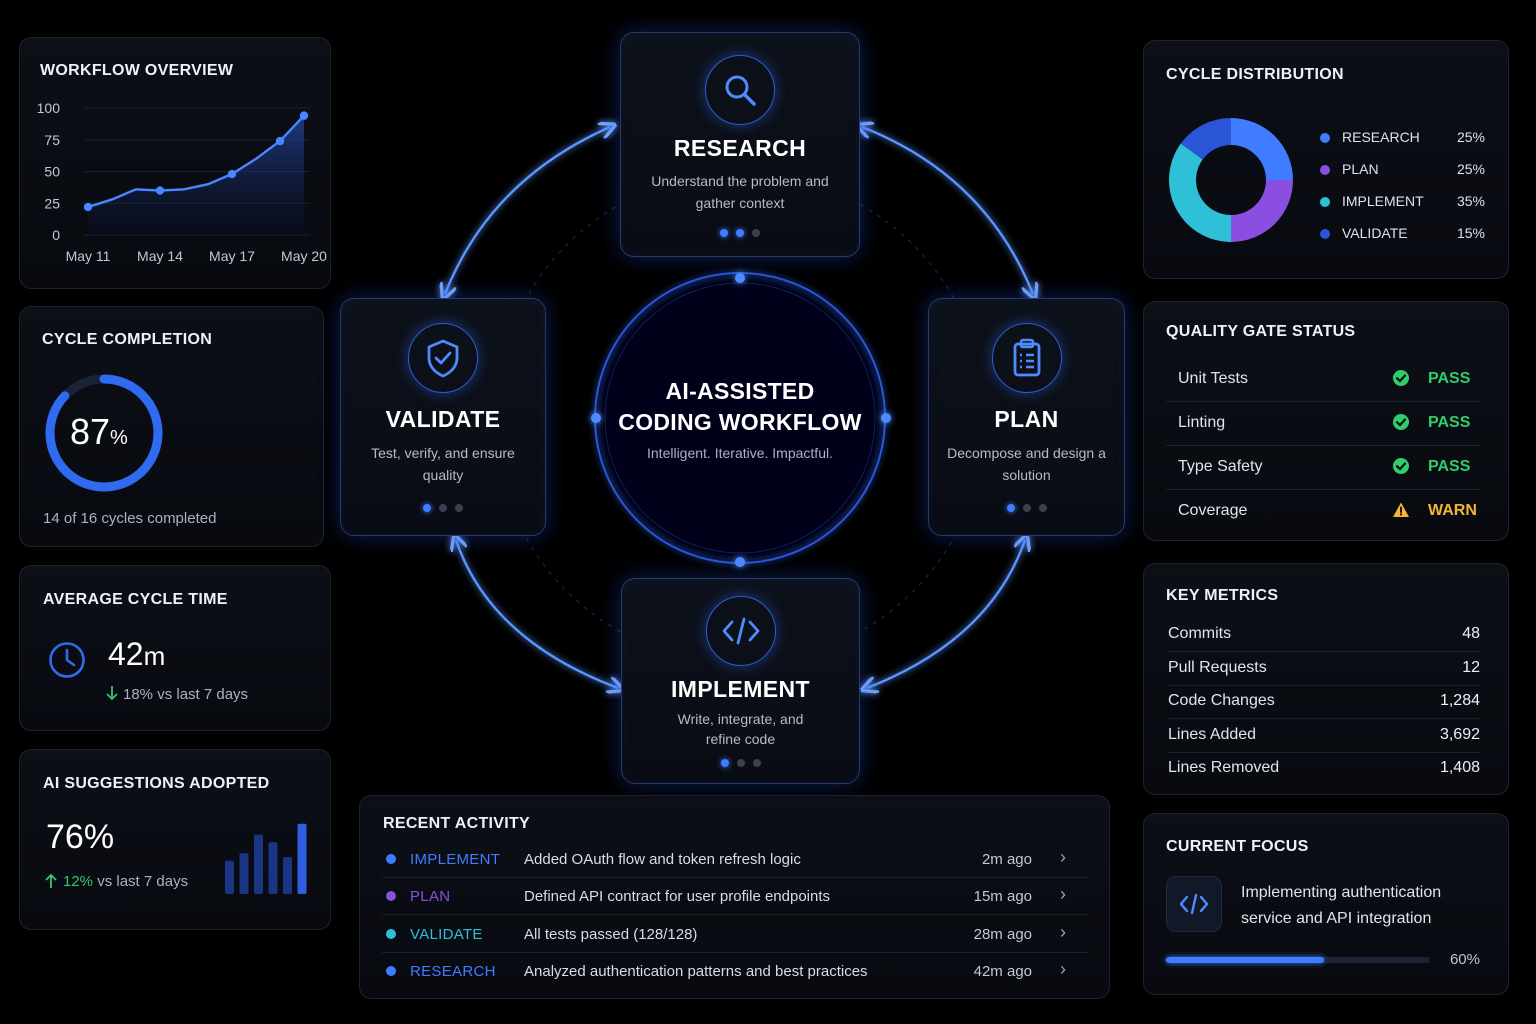 The height and width of the screenshot is (1024, 1536). What do you see at coordinates (740, 406) in the screenshot?
I see `workflow-center-title: AI-ASSISTED CODING WORKFLOW` at bounding box center [740, 406].